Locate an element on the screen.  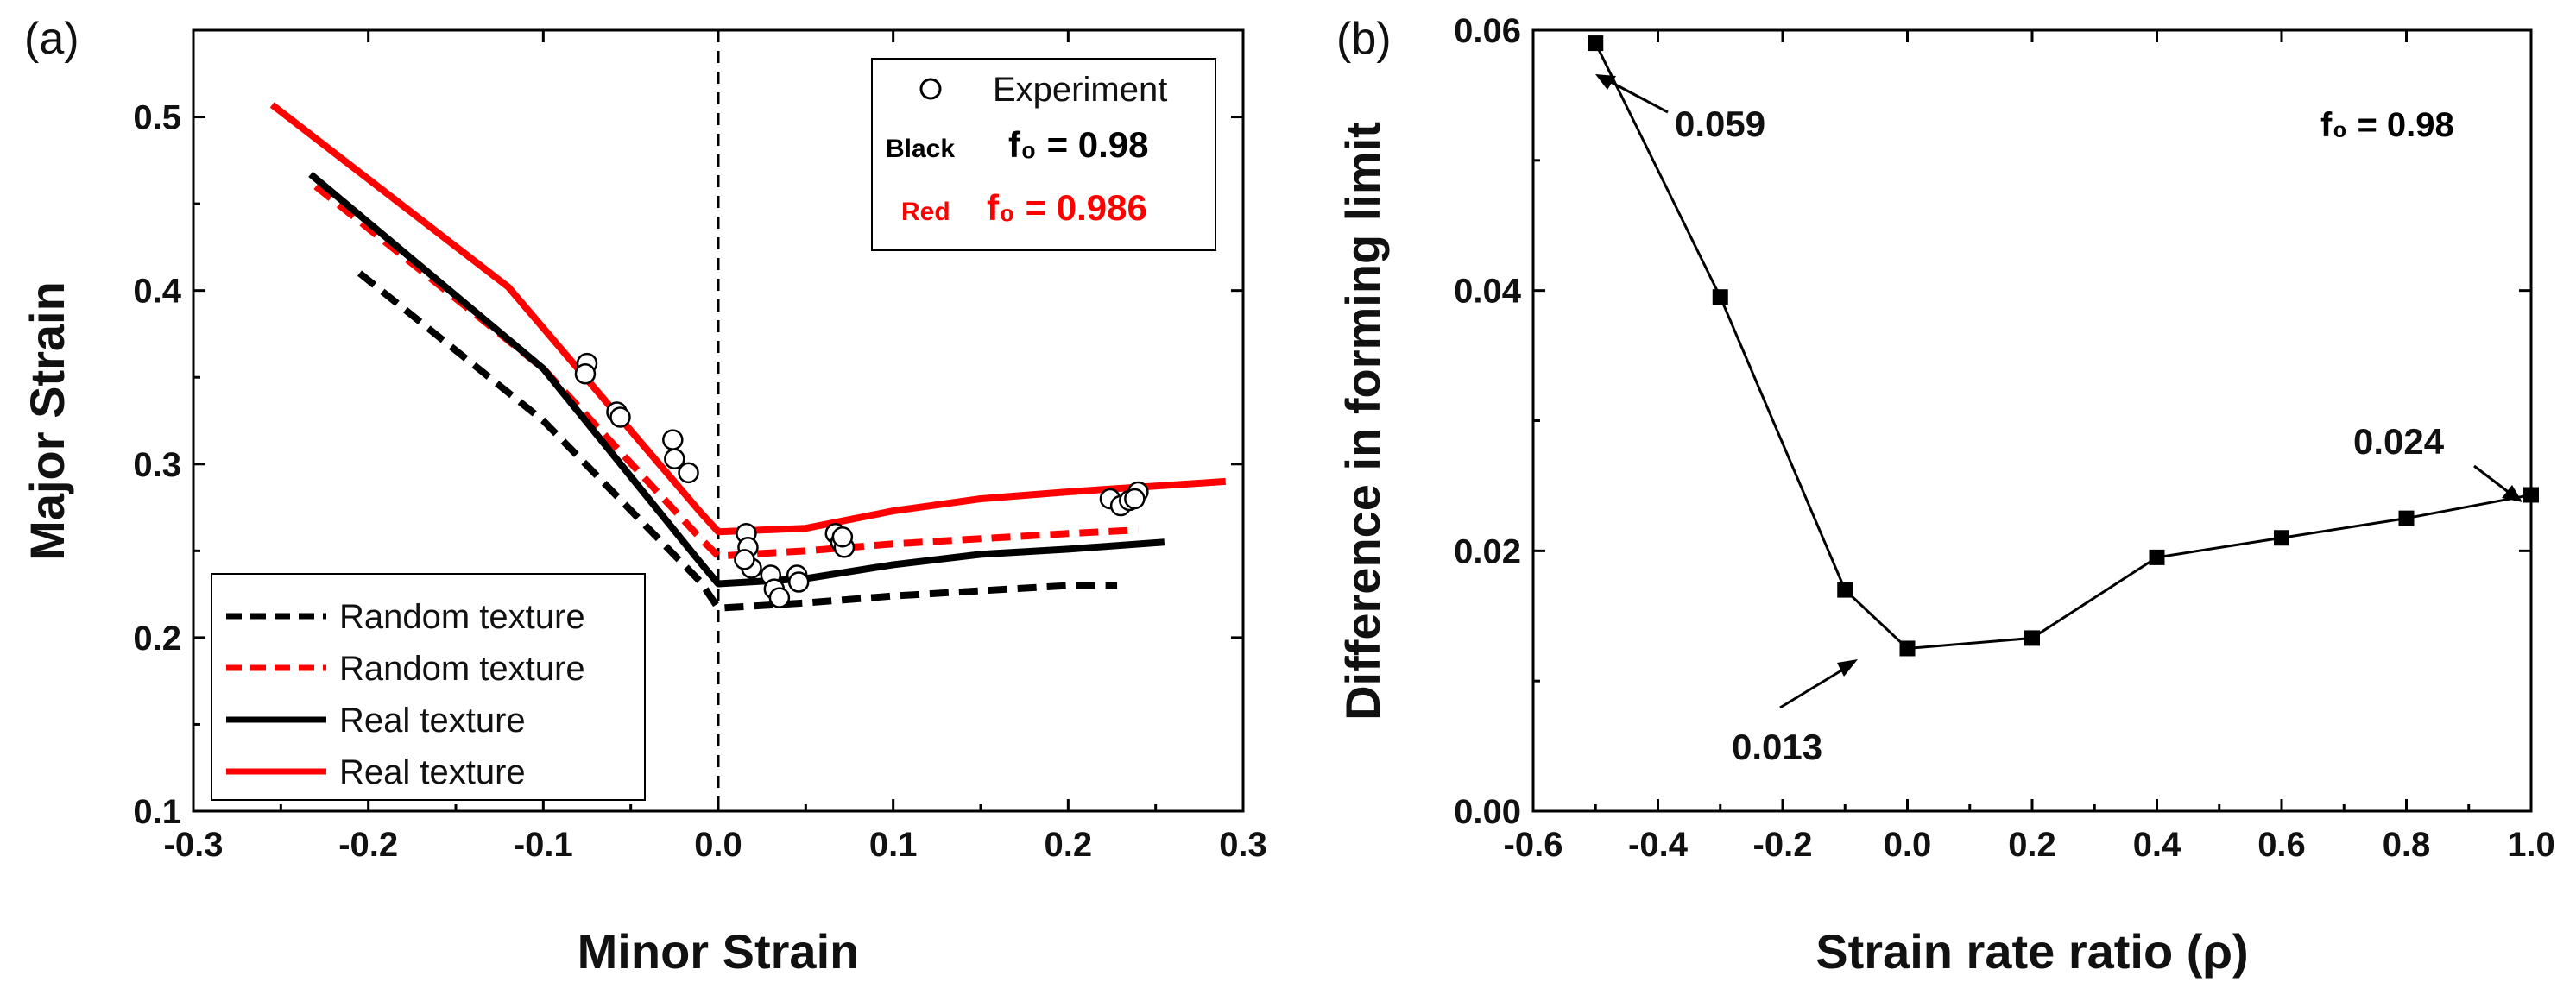
panel-b-x-tick-label: -0.6 is located at coordinates (1533, 845).